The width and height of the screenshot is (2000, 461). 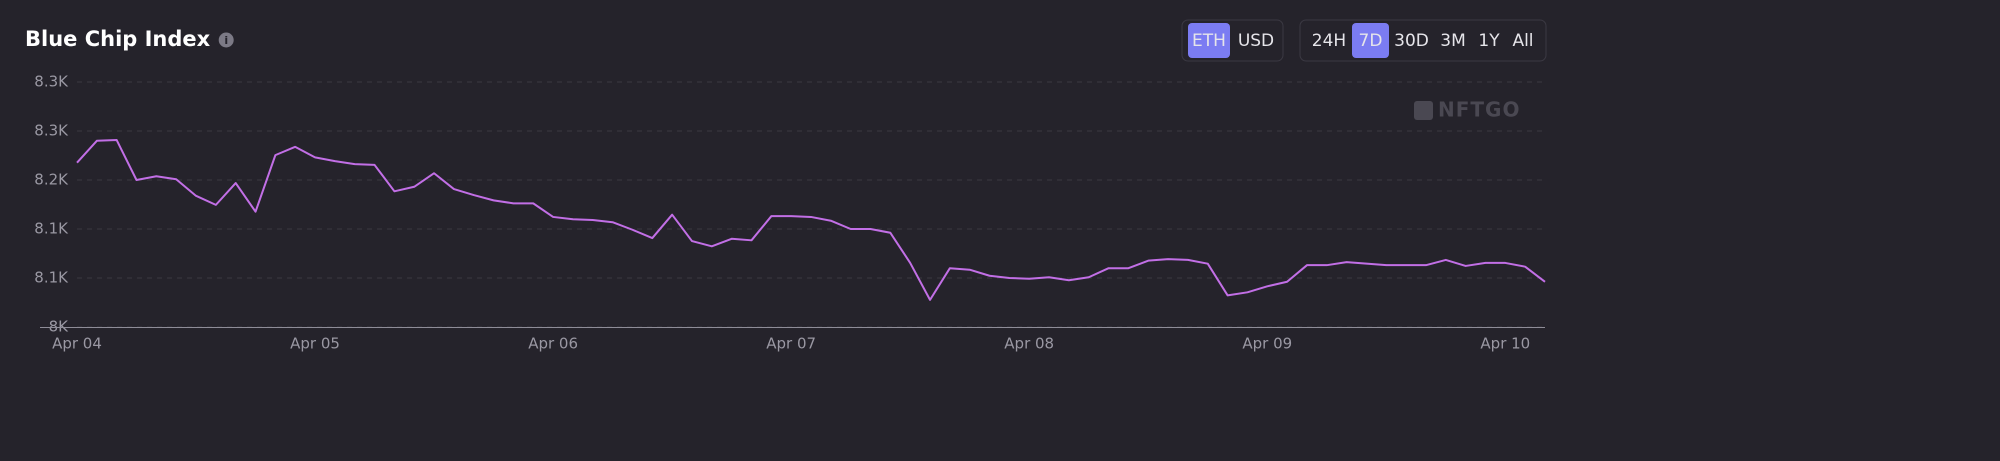 What do you see at coordinates (1232, 40) in the screenshot?
I see `currency-group` at bounding box center [1232, 40].